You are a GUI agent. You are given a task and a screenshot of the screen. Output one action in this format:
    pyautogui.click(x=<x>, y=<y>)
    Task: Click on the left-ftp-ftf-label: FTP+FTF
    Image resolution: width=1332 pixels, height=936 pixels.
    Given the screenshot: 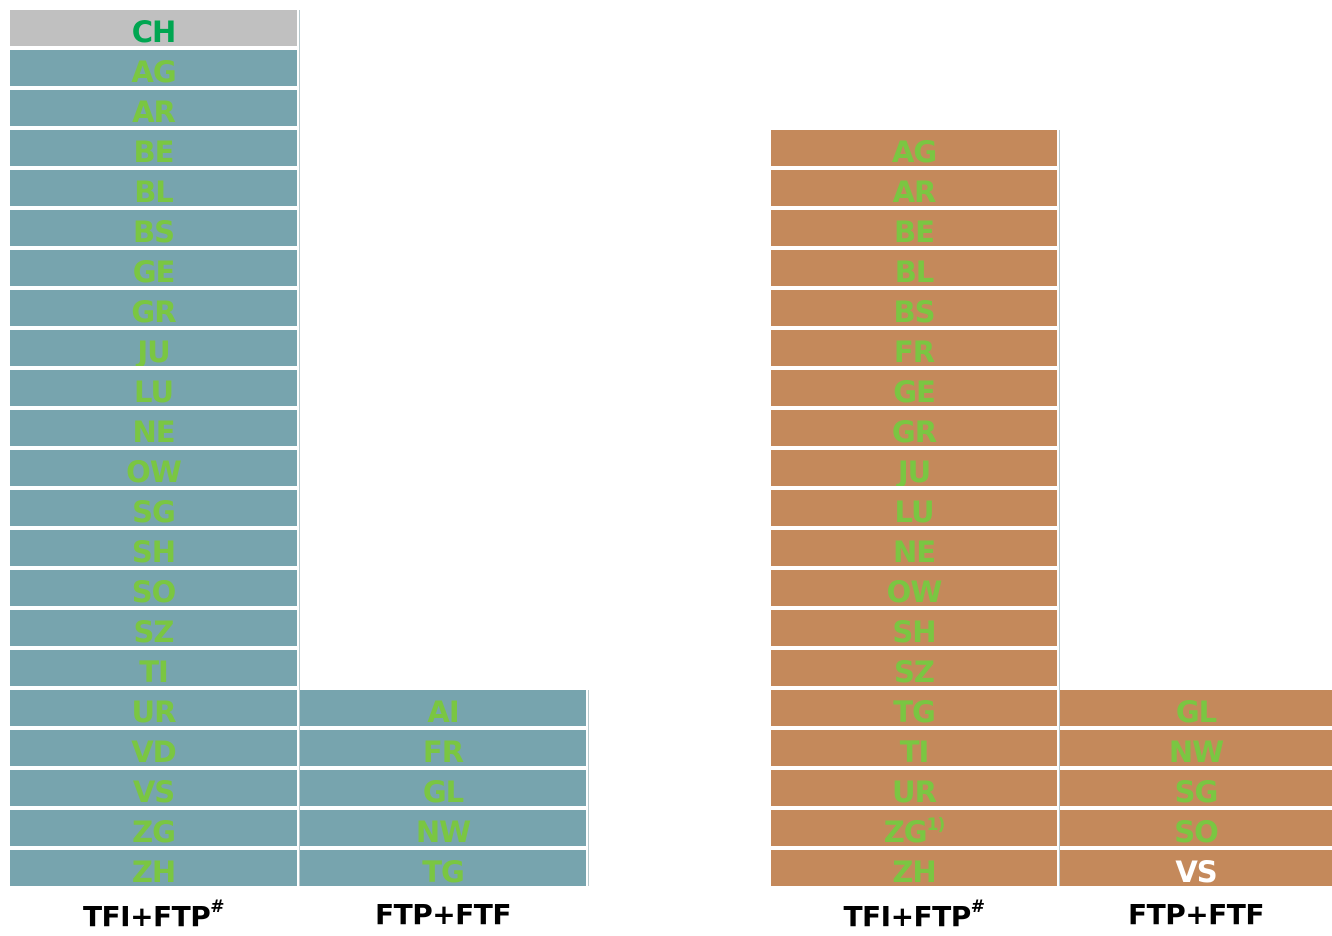 What is the action you would take?
    pyautogui.click(x=443, y=914)
    